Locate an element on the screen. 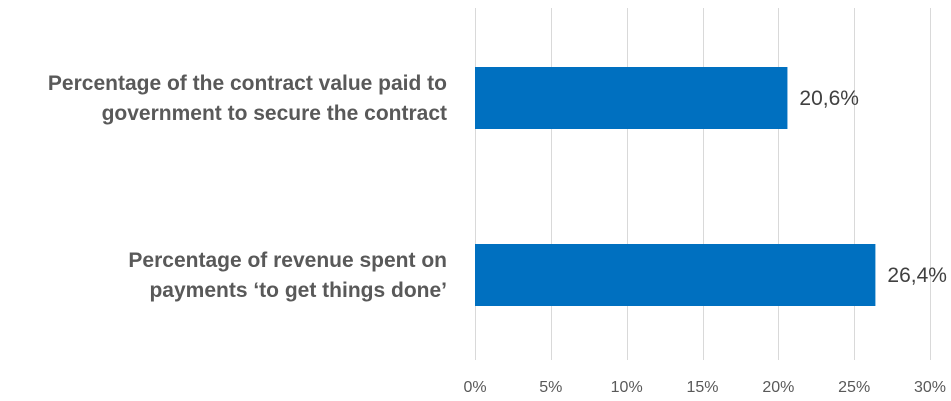 The height and width of the screenshot is (401, 951). data-label: 26,4% is located at coordinates (917, 275).